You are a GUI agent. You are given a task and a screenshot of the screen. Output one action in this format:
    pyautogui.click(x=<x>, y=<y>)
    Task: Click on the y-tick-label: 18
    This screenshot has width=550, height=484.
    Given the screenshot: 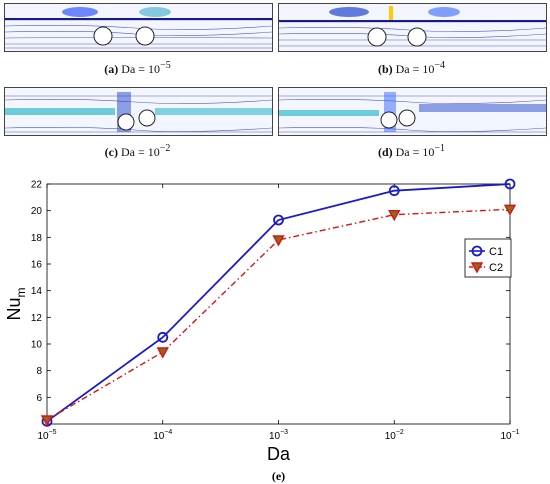 What is the action you would take?
    pyautogui.click(x=37, y=238)
    